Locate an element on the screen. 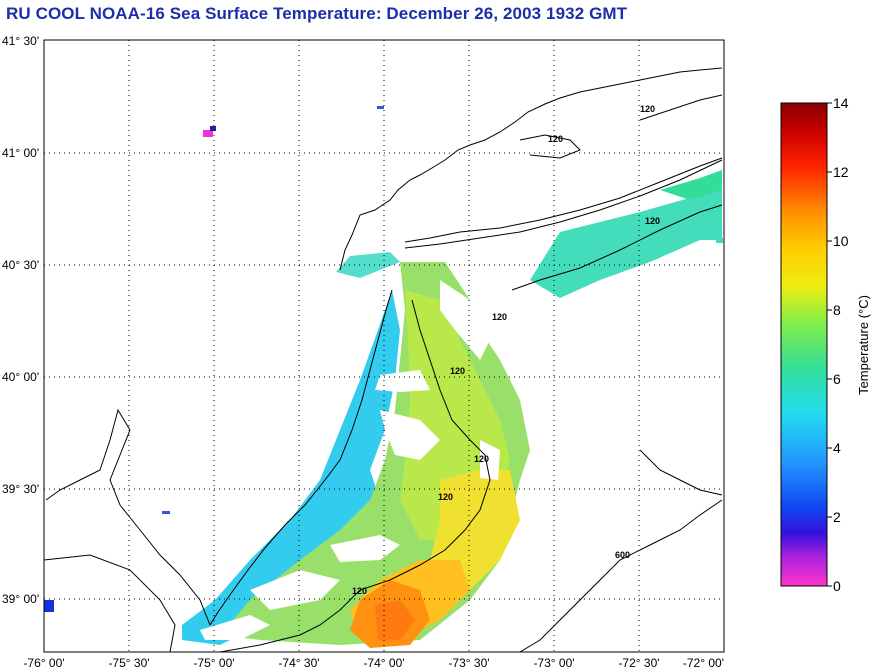 Image resolution: width=872 pixels, height=672 pixels. coastline-delaware is located at coordinates (128, 517).